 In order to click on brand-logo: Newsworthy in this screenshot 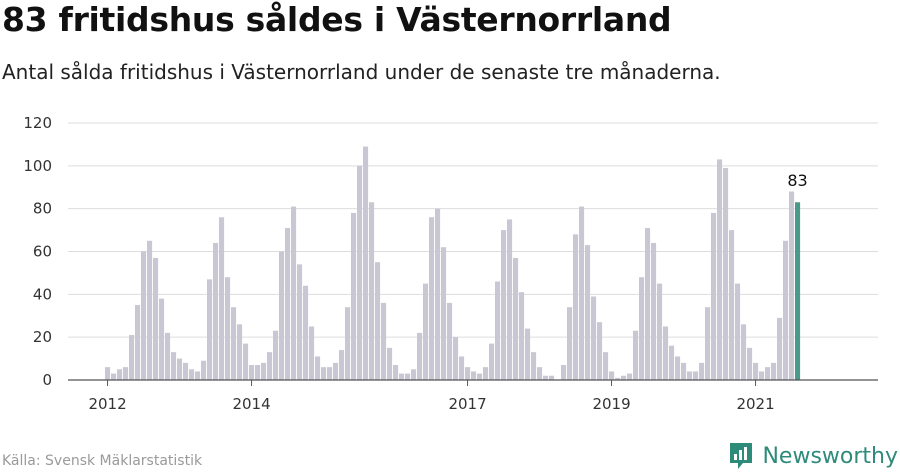, I will do `click(813, 456)`.